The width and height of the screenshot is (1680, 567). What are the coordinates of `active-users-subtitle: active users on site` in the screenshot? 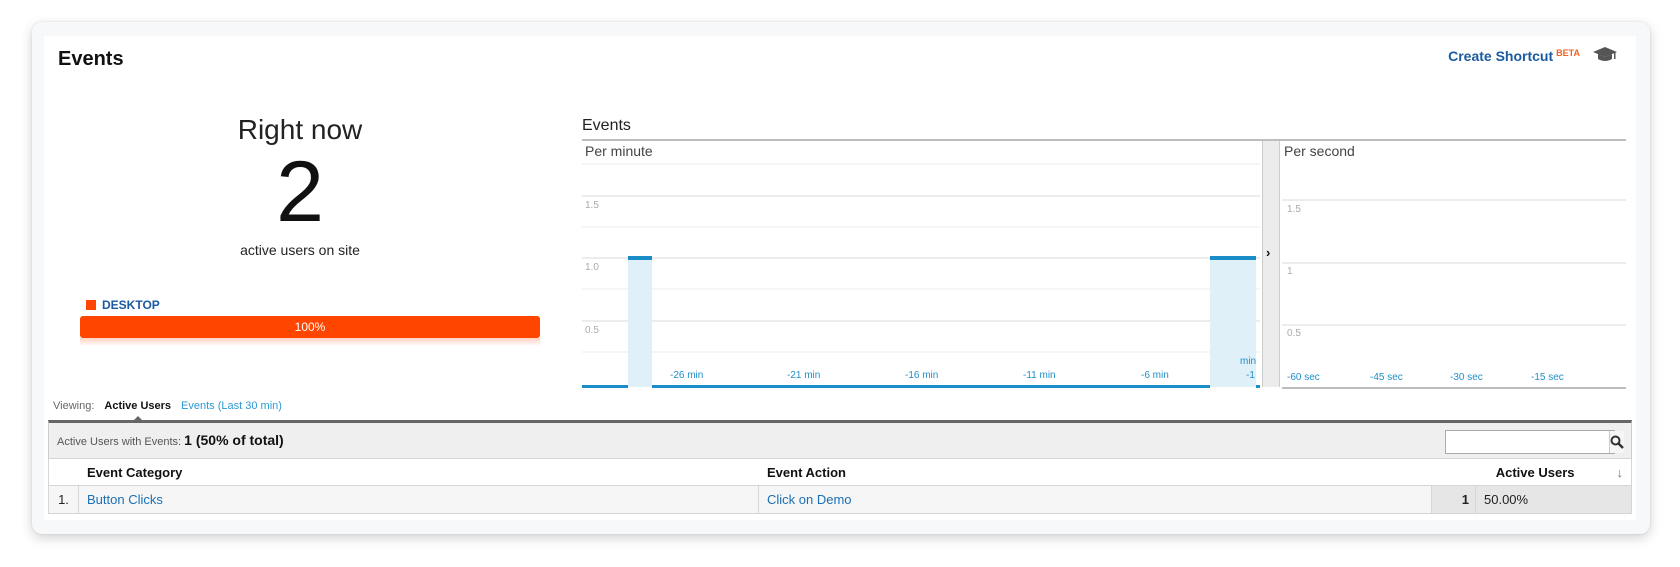 It's located at (300, 250).